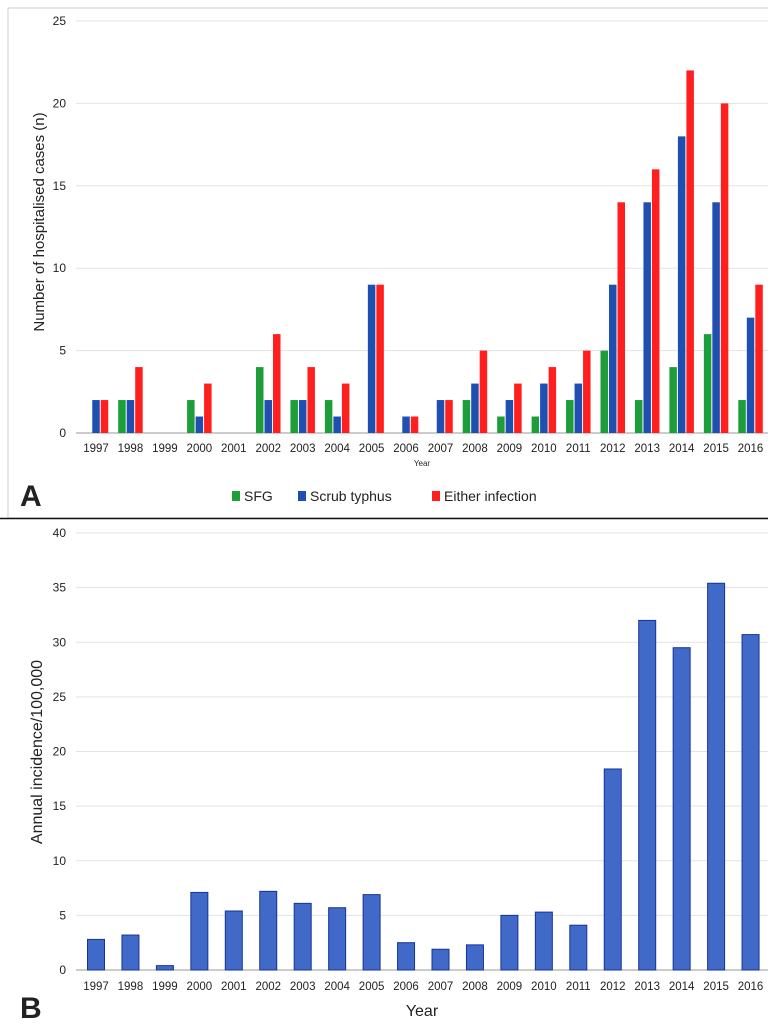  What do you see at coordinates (510, 449) in the screenshot?
I see `panel-a-x-tick-label: 2009` at bounding box center [510, 449].